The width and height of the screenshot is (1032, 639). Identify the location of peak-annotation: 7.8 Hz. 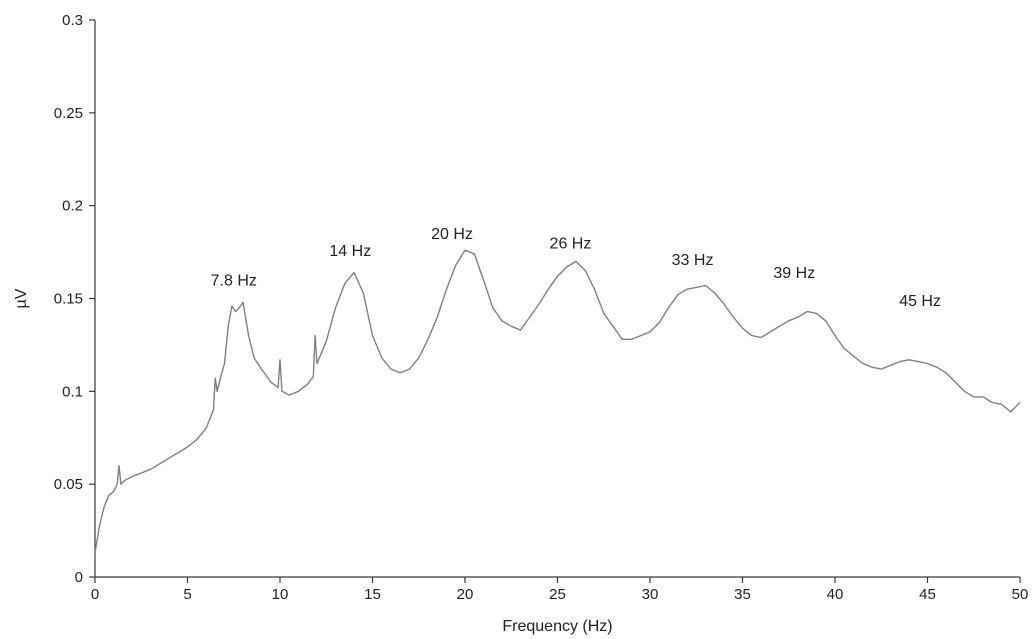
(234, 281).